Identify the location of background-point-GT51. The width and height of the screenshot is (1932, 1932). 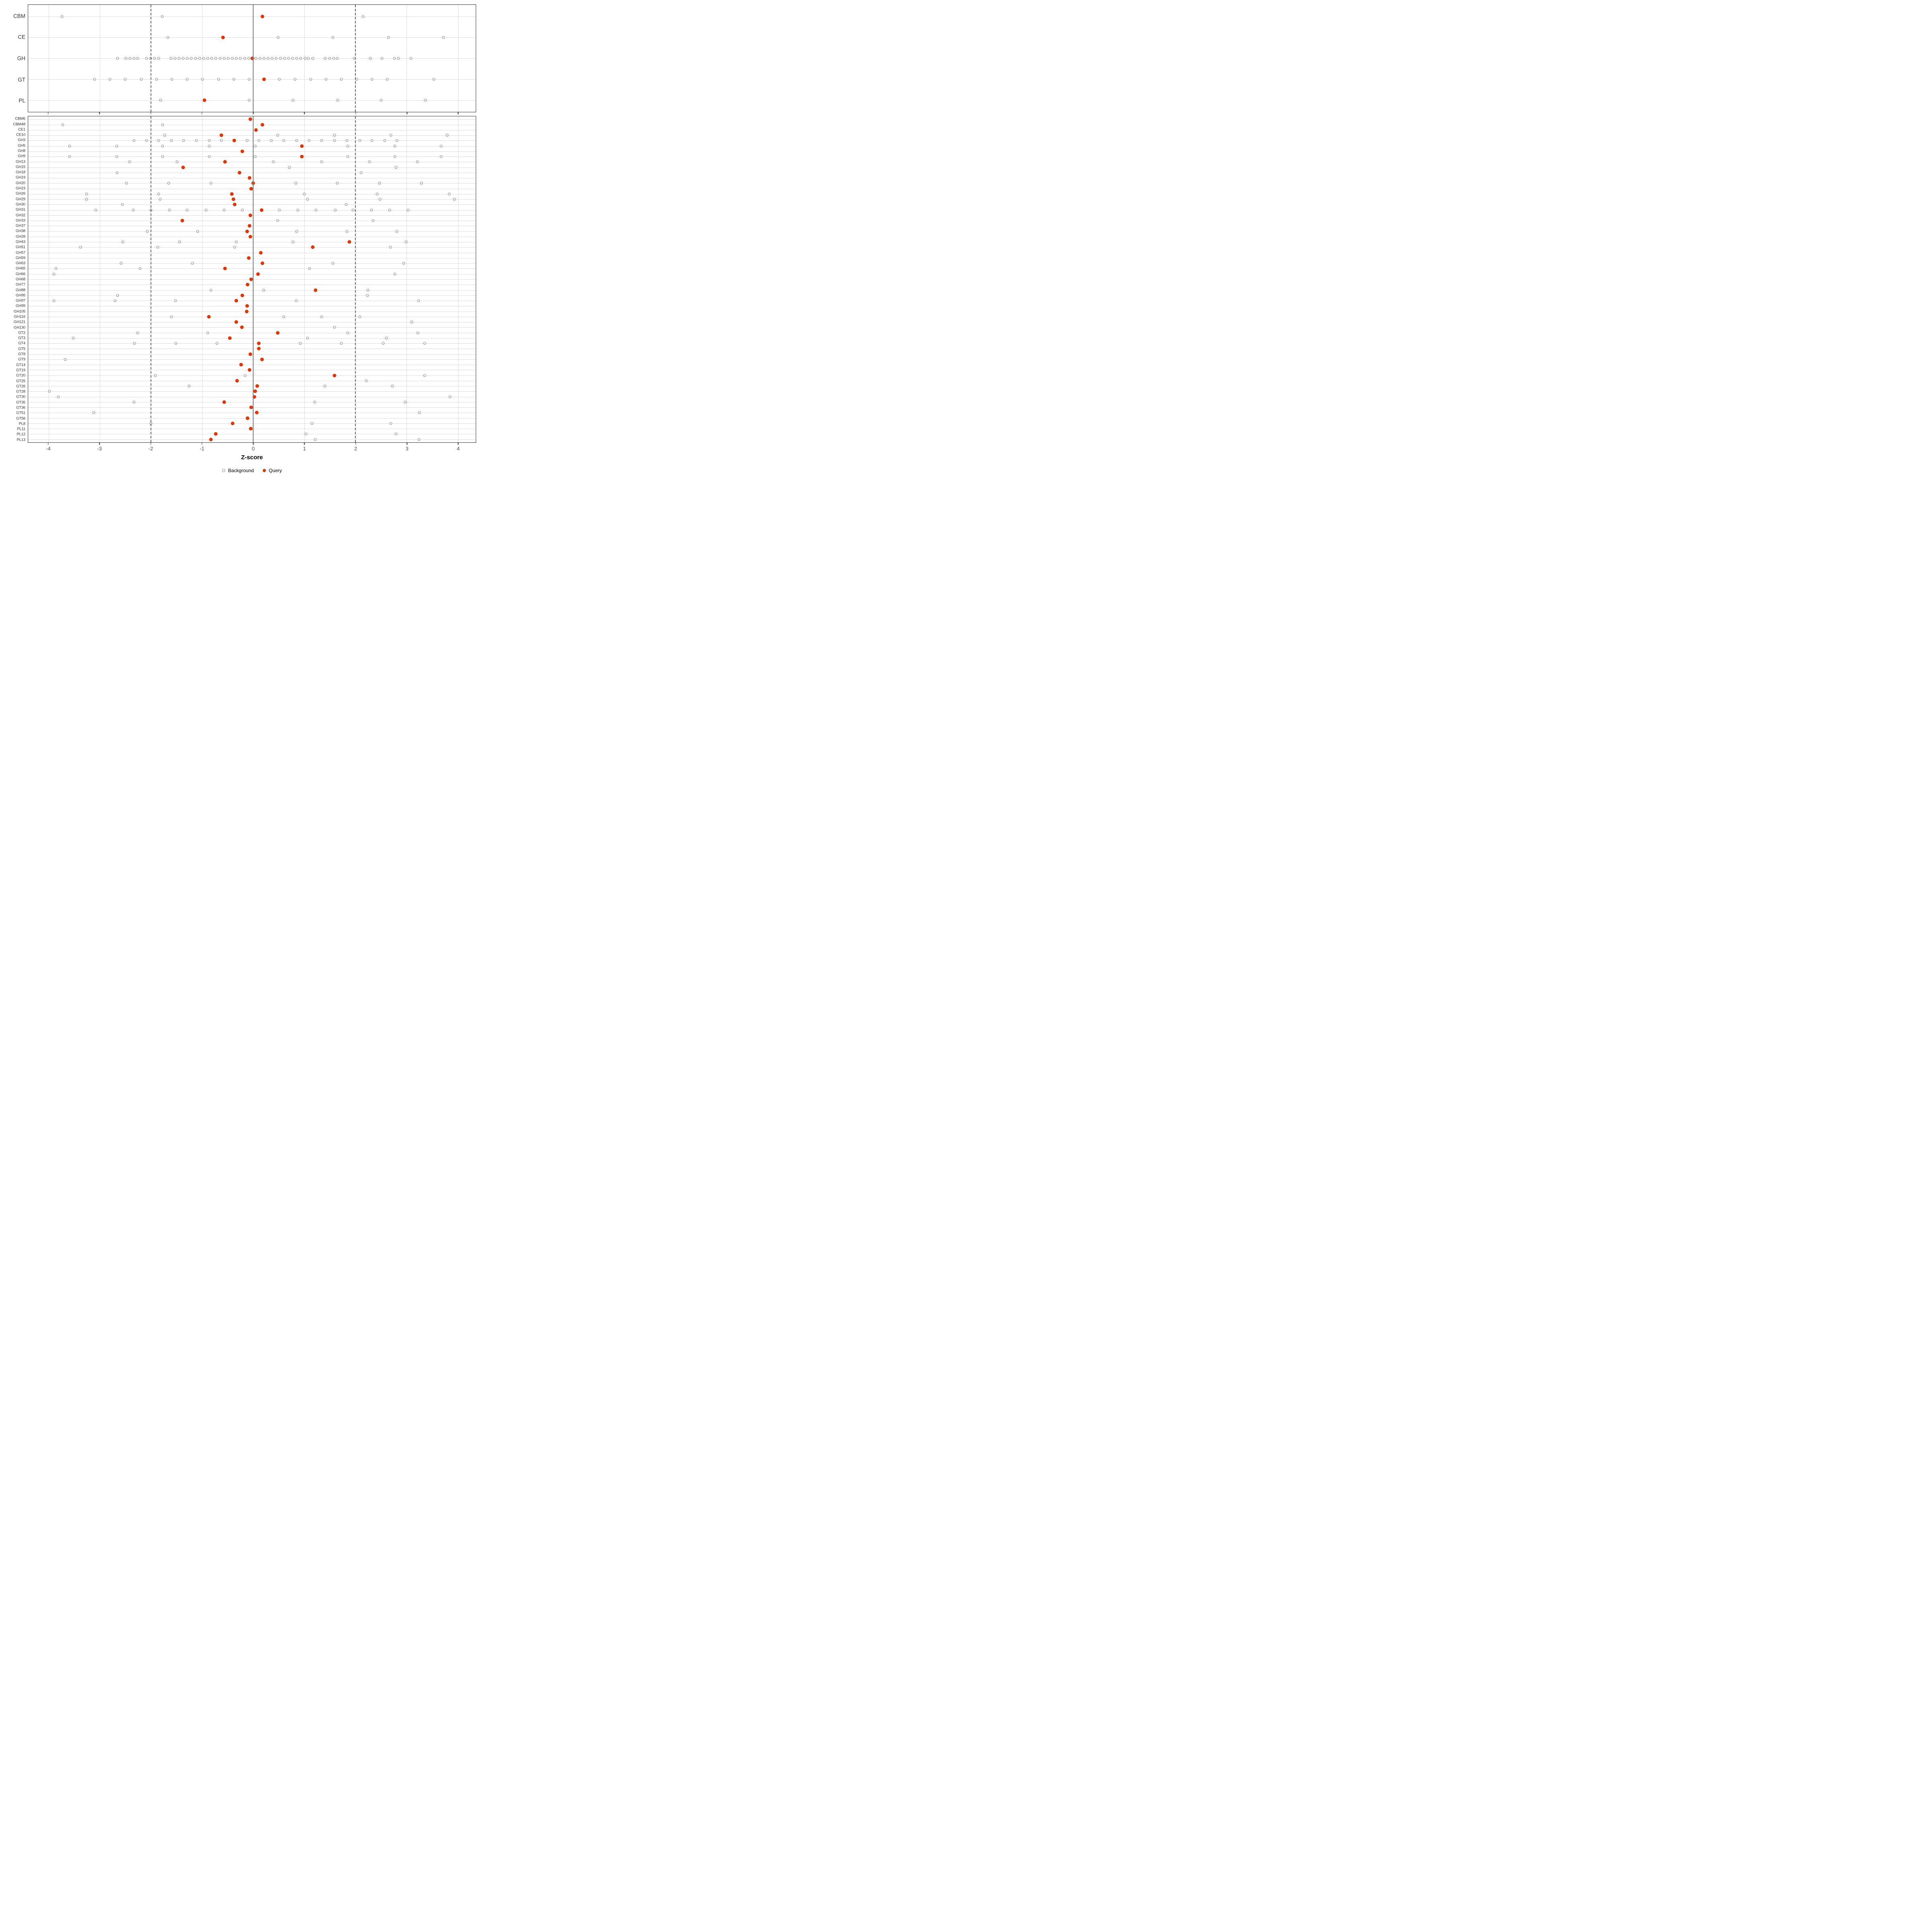
(419, 412).